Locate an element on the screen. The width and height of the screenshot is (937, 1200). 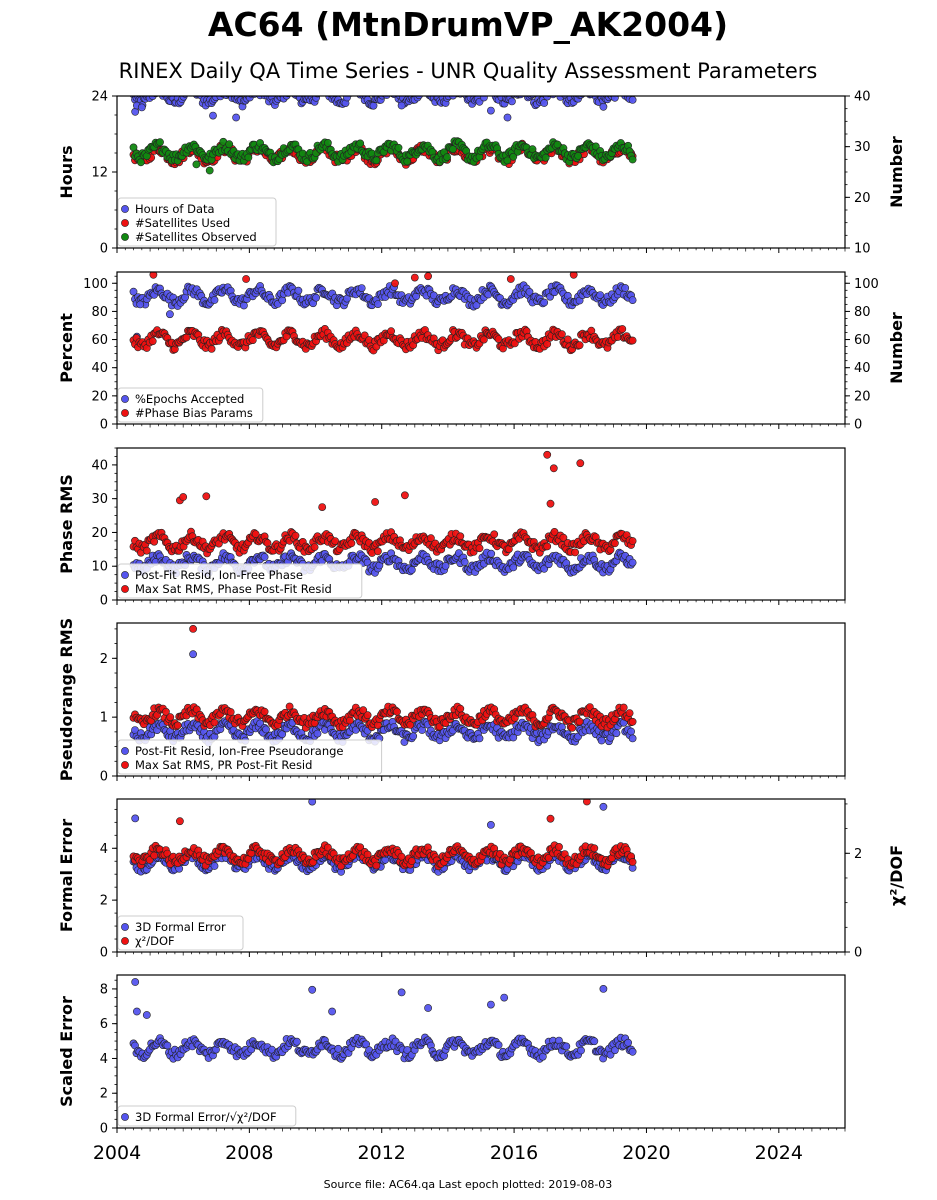
xtick-label: 2012 is located at coordinates (382, 1153).